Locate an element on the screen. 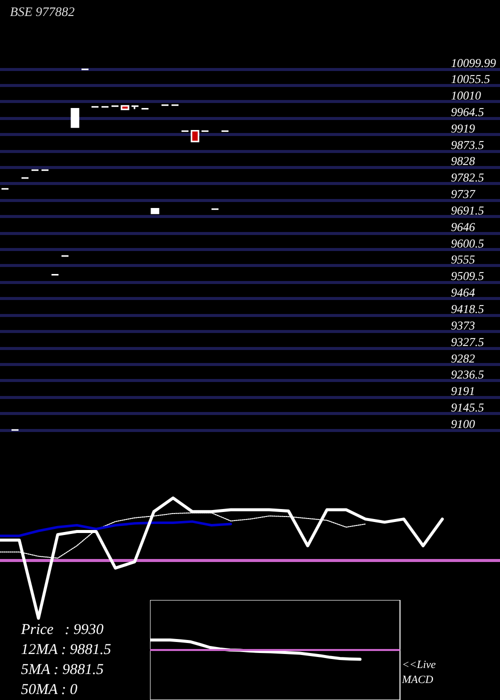  y-tick-label: 9145.5 is located at coordinates (467, 407).